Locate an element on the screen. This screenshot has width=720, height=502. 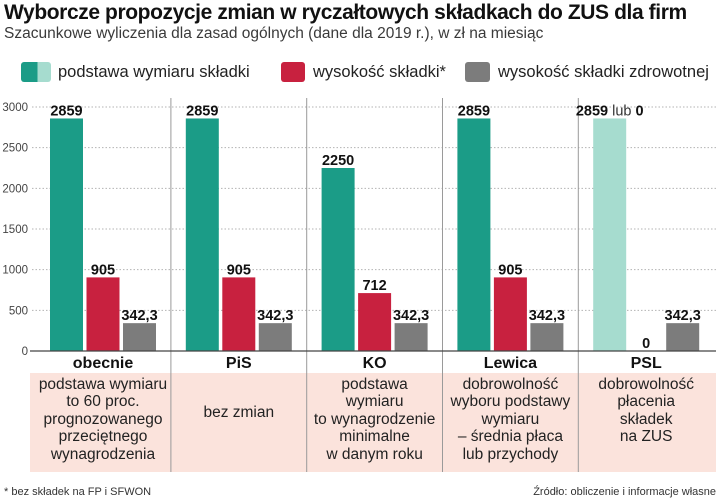
y-tick-label: 1000 is located at coordinates (15, 271).